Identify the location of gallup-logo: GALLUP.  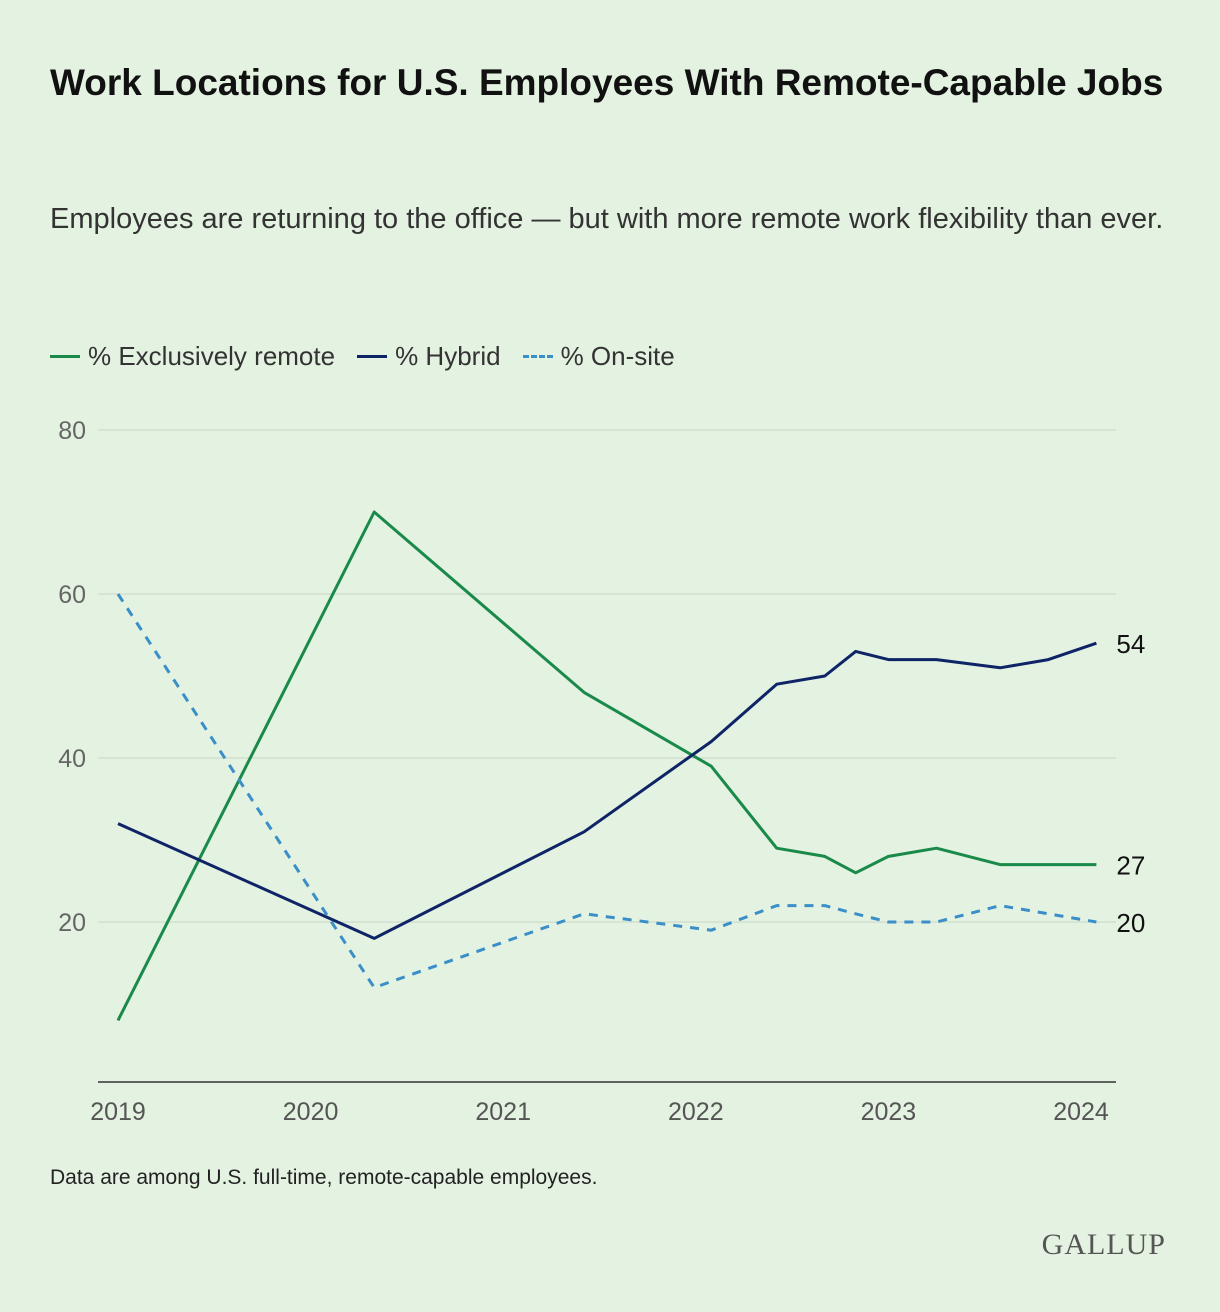
(1103, 1244).